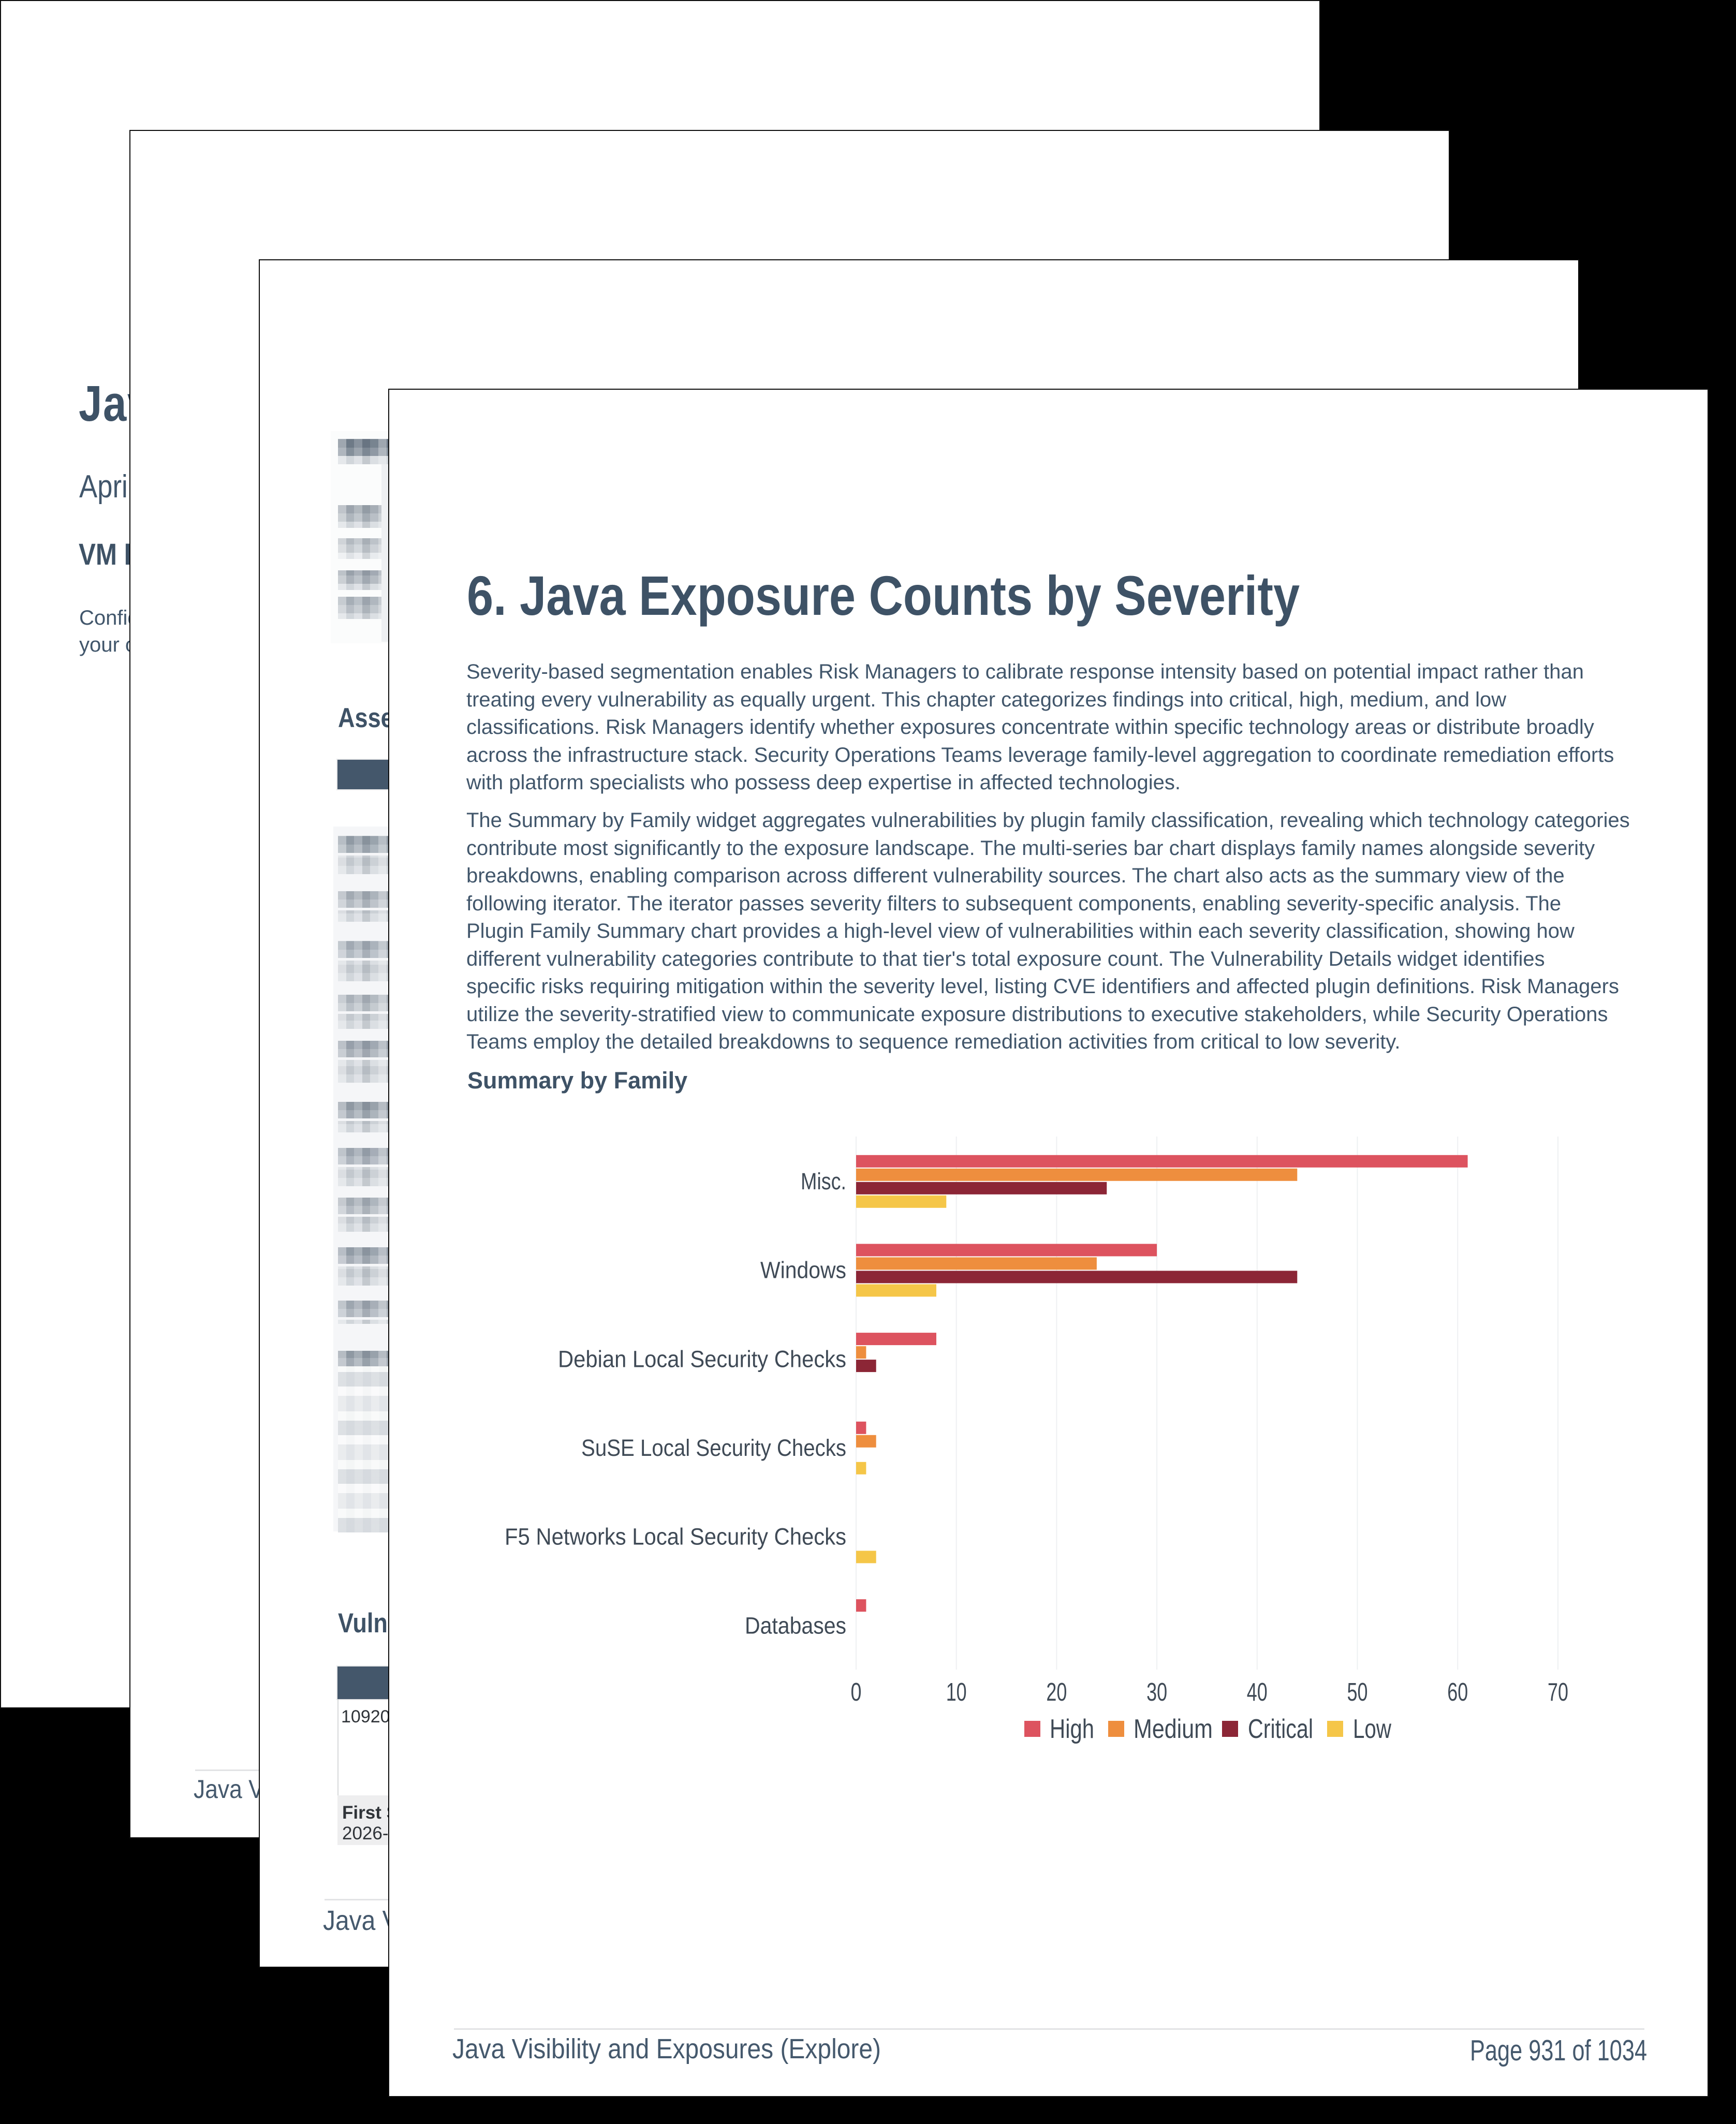  What do you see at coordinates (702, 1359) in the screenshot?
I see `svg-text: Debian Local Security Checks` at bounding box center [702, 1359].